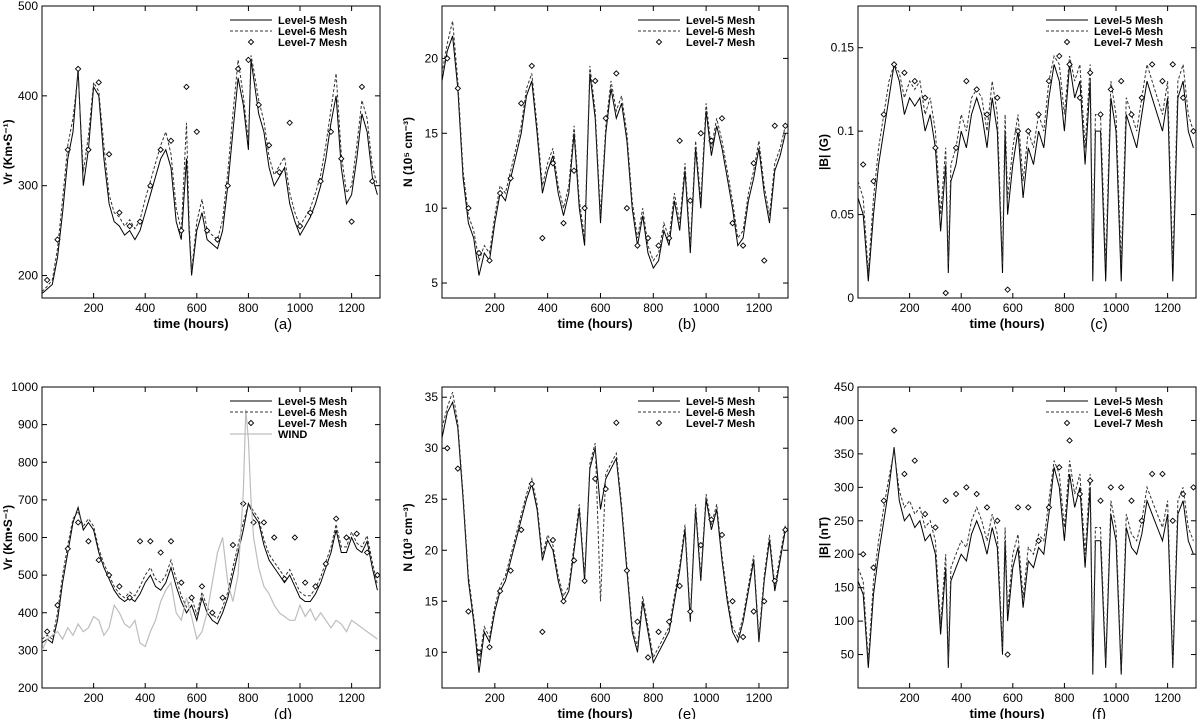 This screenshot has height=719, width=1200. What do you see at coordinates (843, 215) in the screenshot?
I see `y-tick-label: 0.05` at bounding box center [843, 215].